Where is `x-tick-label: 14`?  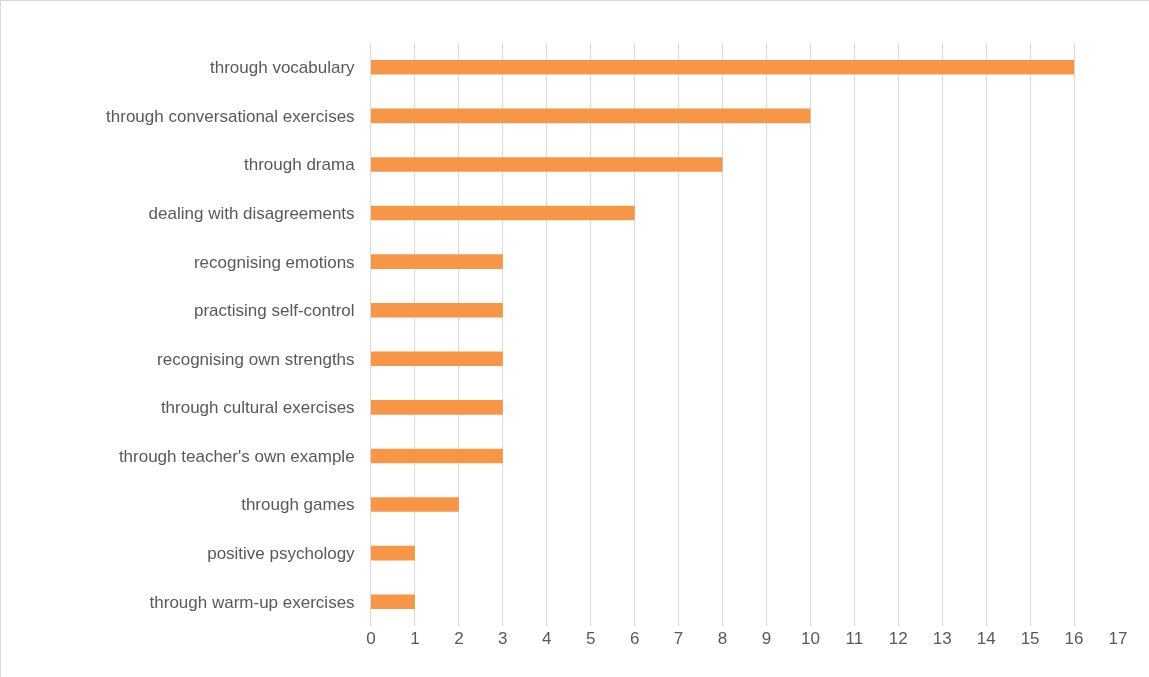 x-tick-label: 14 is located at coordinates (986, 638).